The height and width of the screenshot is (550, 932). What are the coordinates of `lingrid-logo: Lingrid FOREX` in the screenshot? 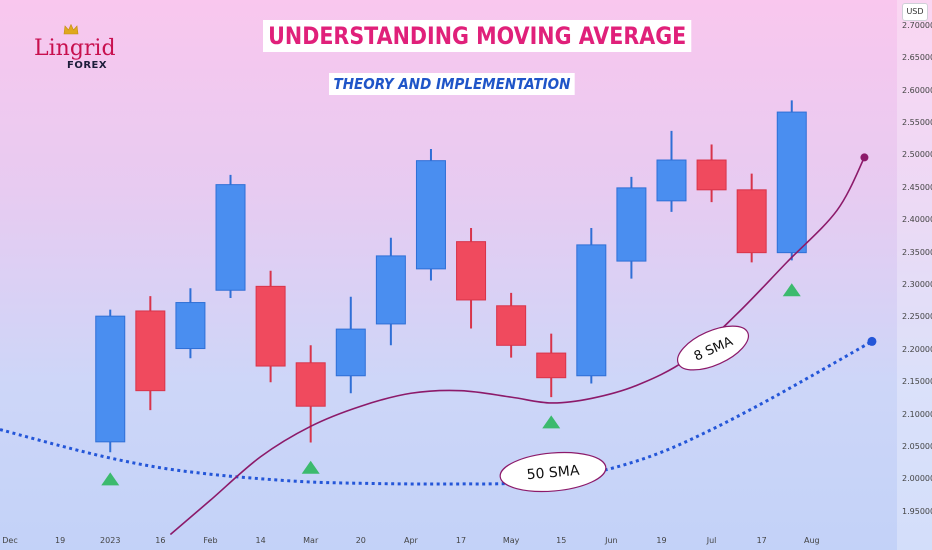 It's located at (75, 49).